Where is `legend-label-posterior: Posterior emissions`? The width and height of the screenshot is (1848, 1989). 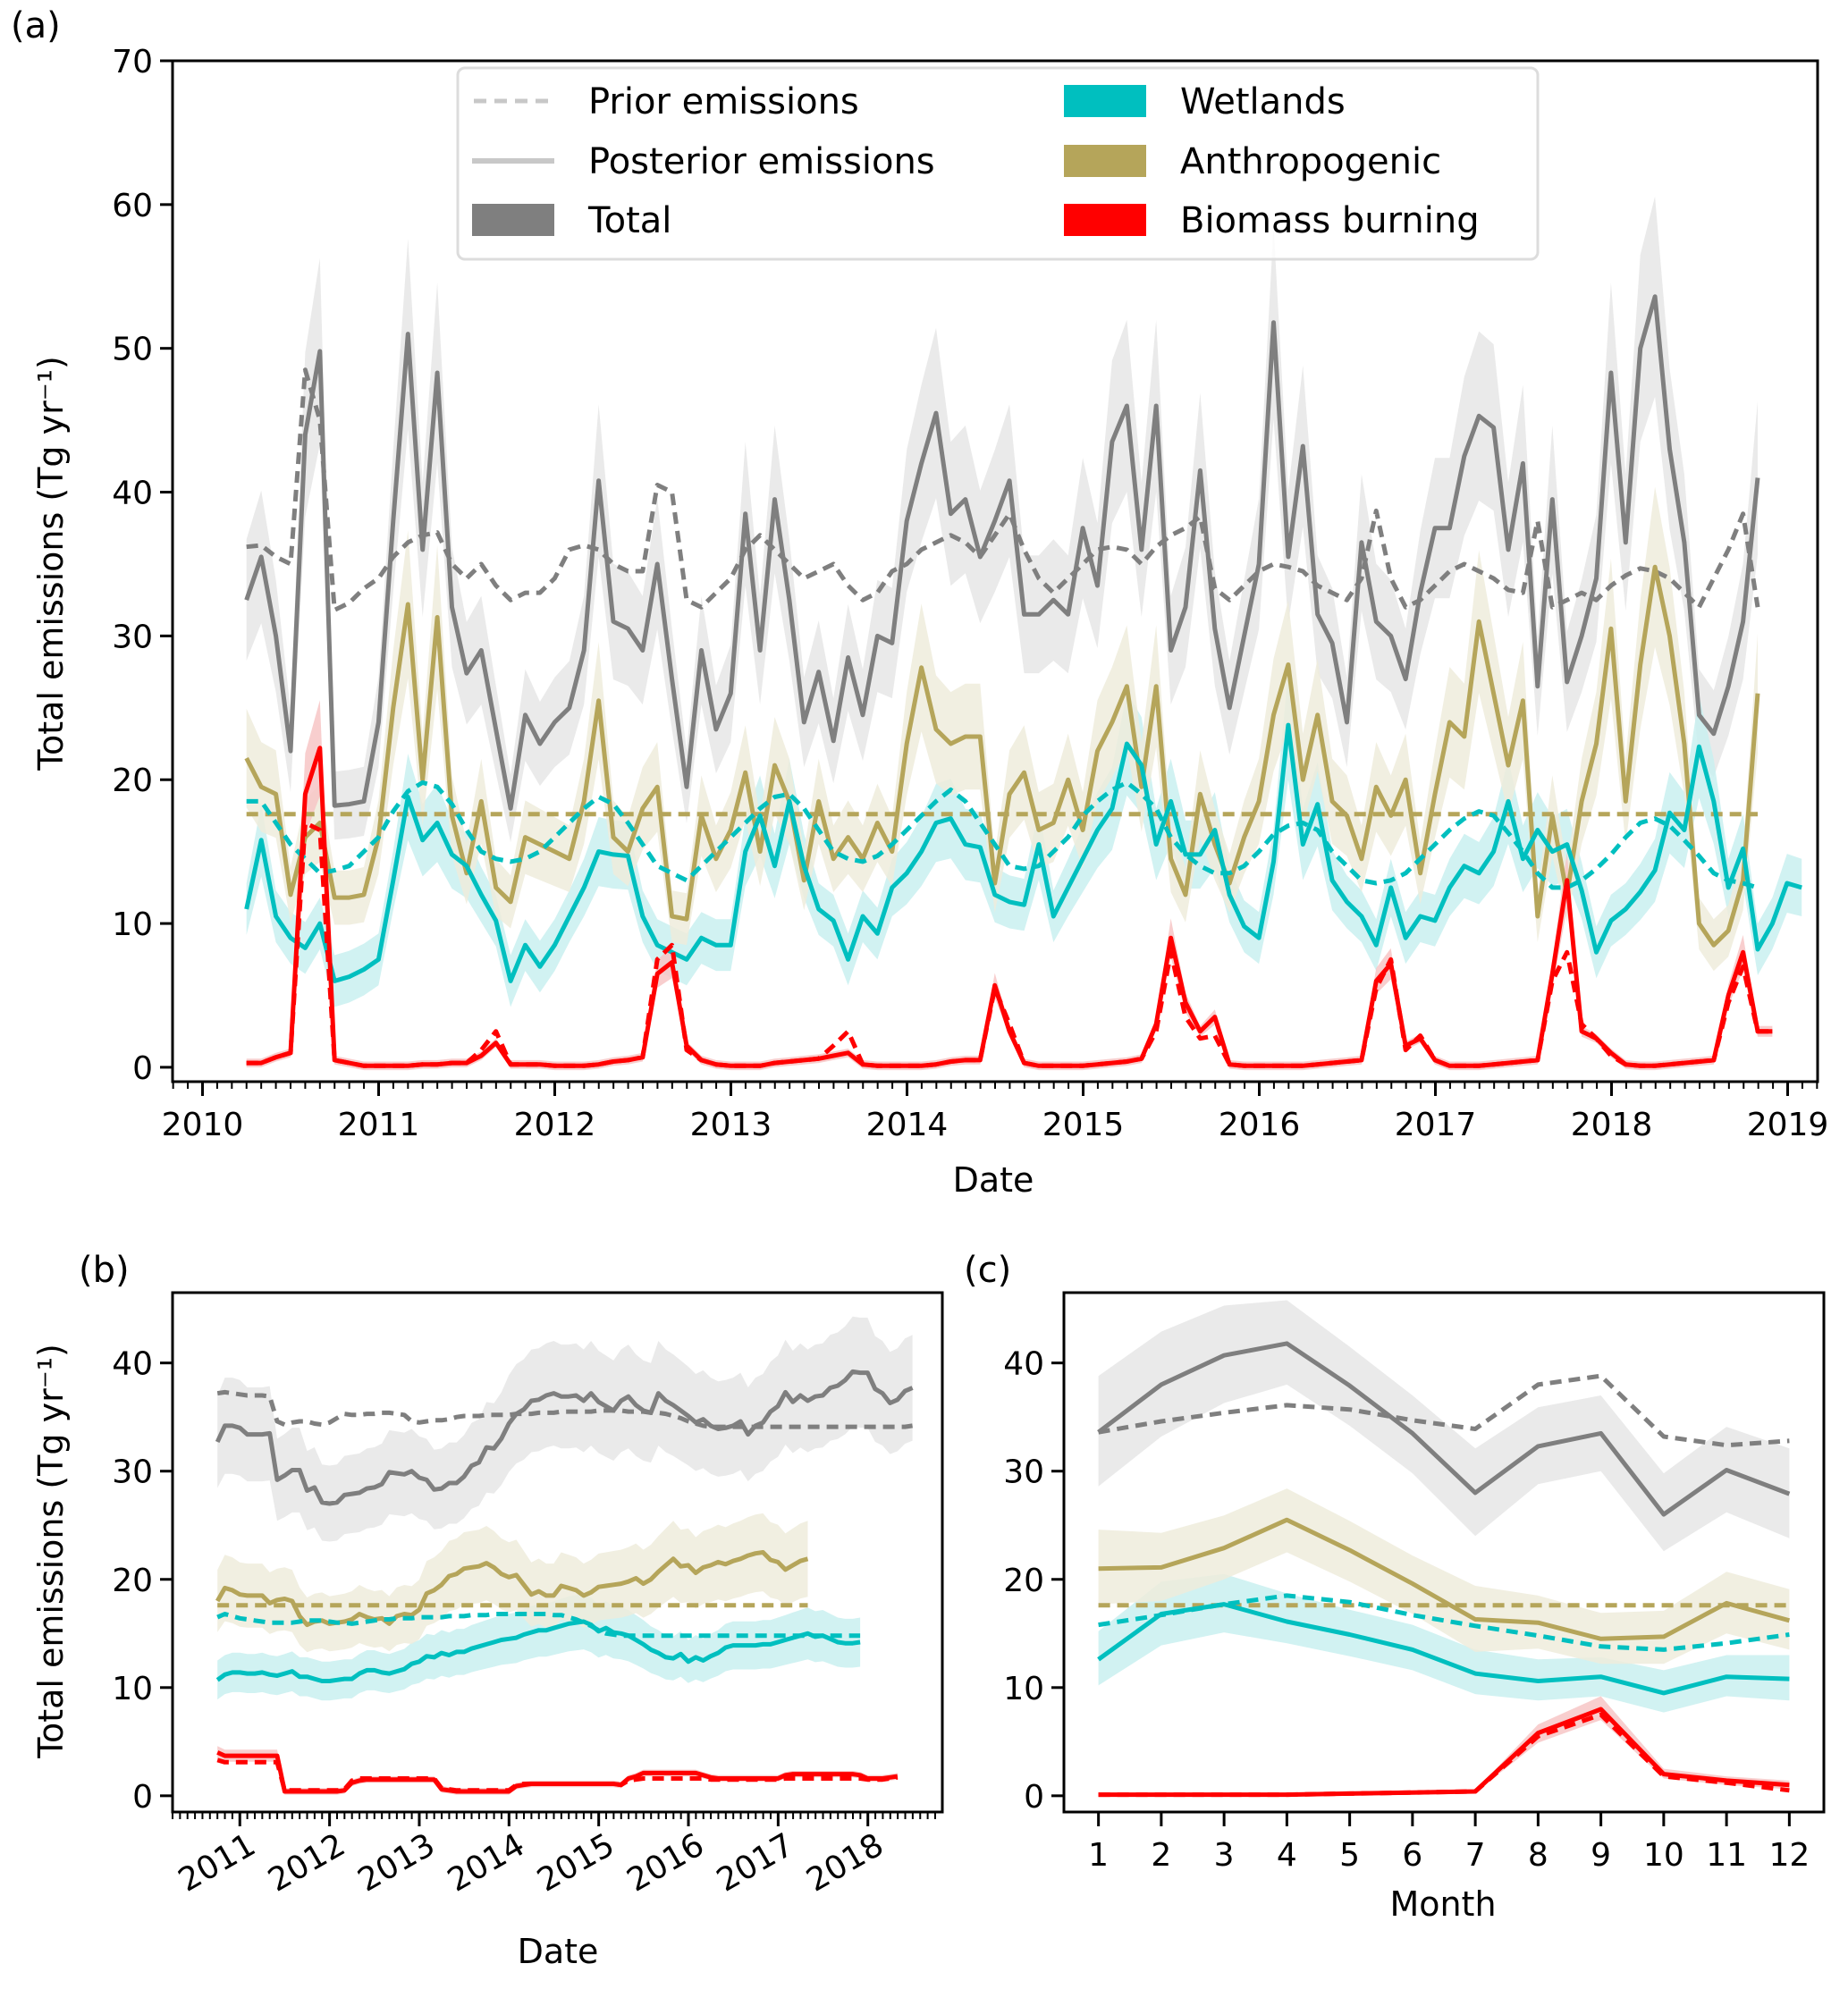 legend-label-posterior: Posterior emissions is located at coordinates (761, 161).